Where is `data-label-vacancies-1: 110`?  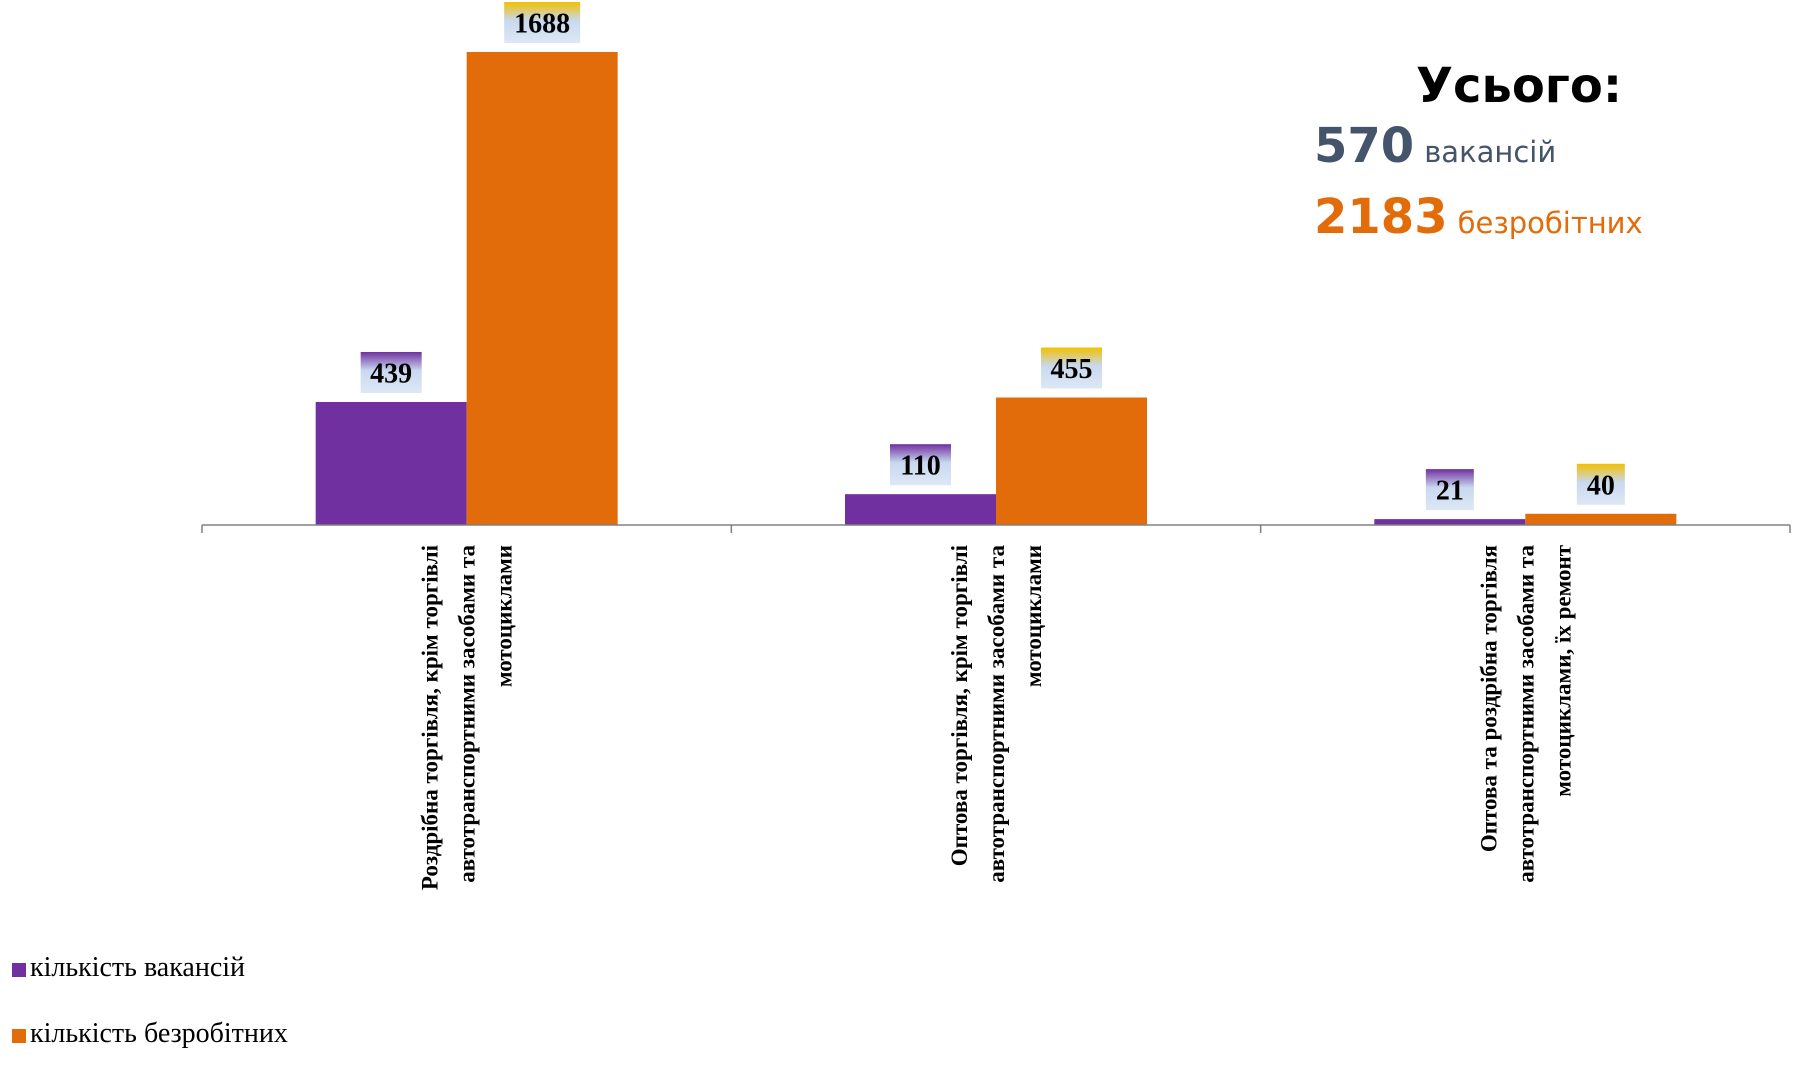
data-label-vacancies-1: 110 is located at coordinates (920, 466).